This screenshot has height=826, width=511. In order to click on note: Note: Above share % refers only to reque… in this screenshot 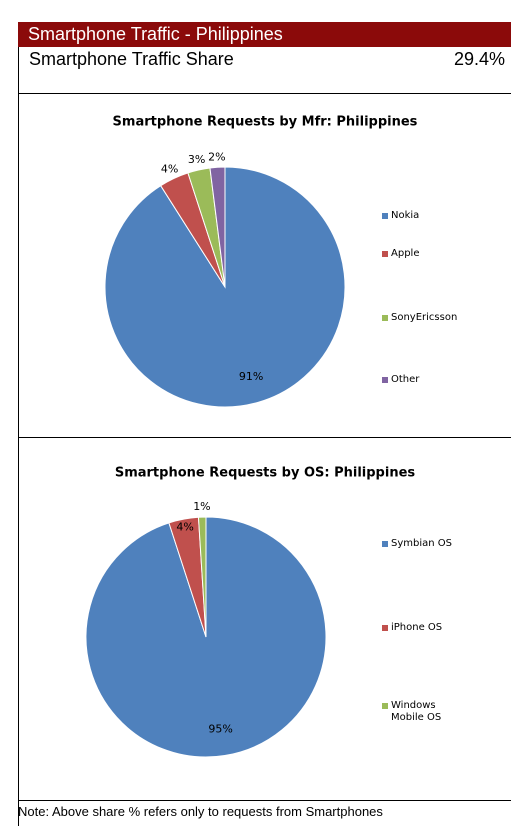, I will do `click(200, 811)`.